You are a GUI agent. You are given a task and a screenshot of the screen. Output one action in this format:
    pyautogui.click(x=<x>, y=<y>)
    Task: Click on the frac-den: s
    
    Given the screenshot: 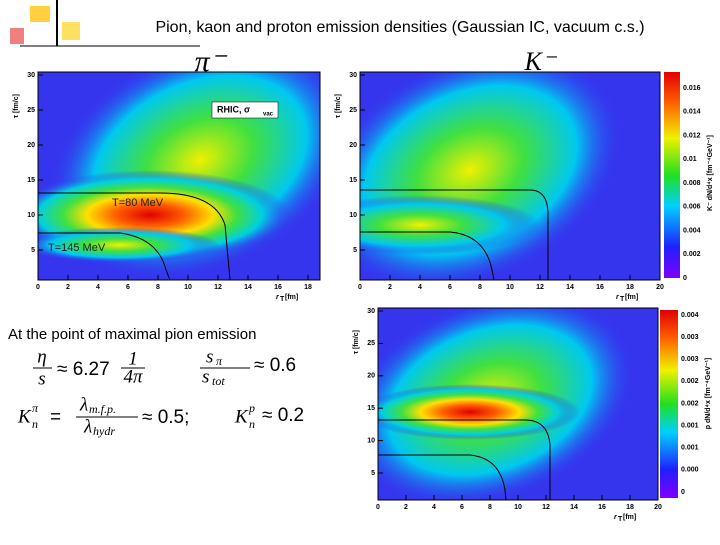 What is the action you would take?
    pyautogui.click(x=41, y=378)
    